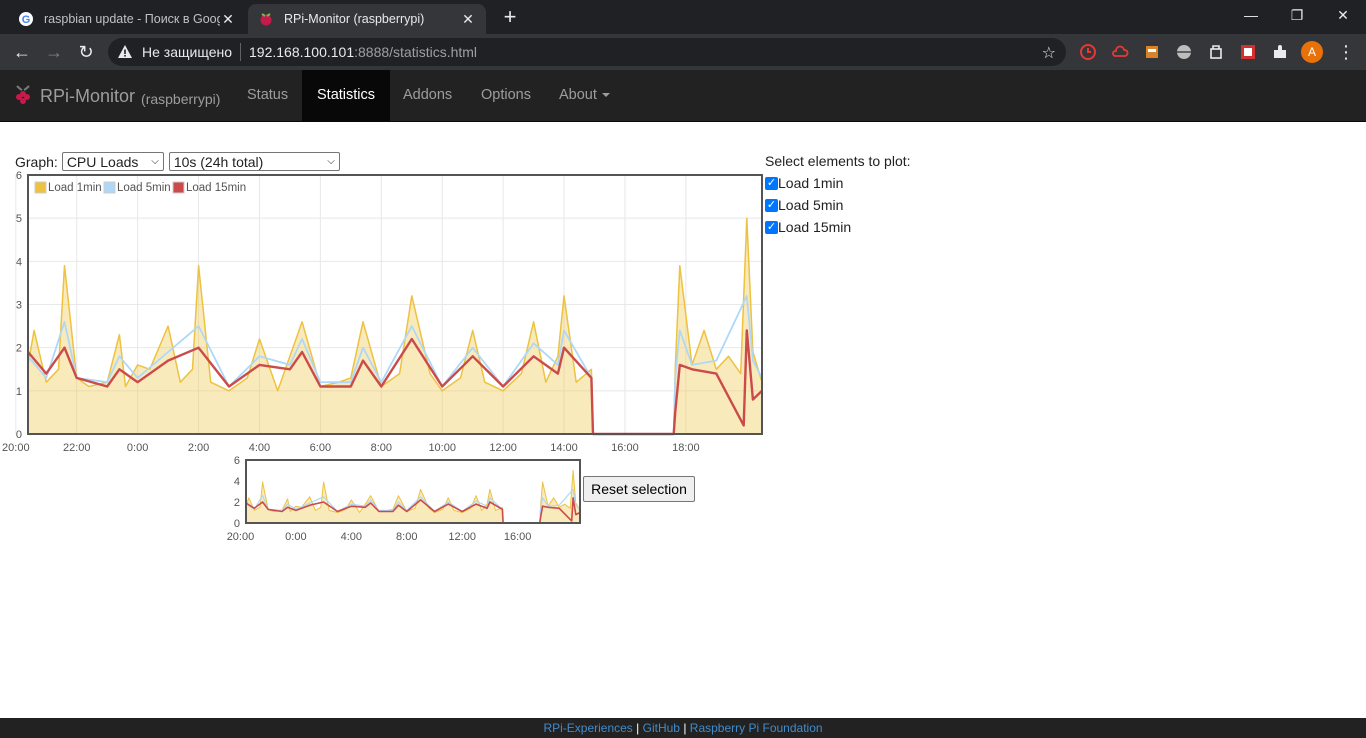 The height and width of the screenshot is (738, 1366). I want to click on forward-icon: →, so click(54, 51).